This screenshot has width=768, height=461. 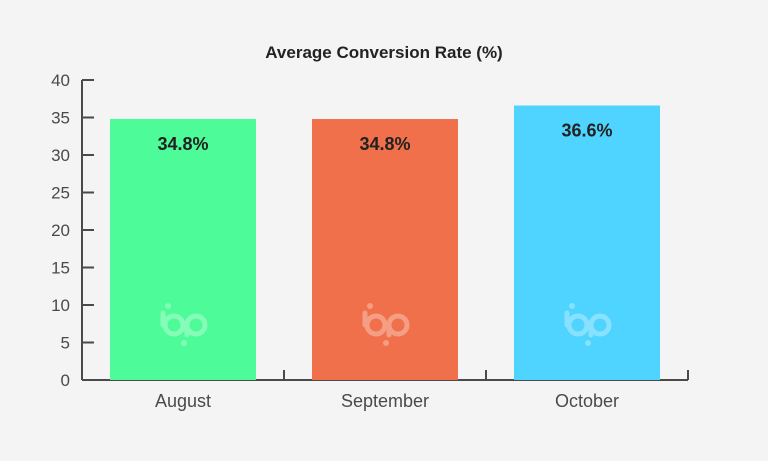 What do you see at coordinates (72, 230) in the screenshot?
I see `y-axis: 0 5 10 15 20 25 30 35 40` at bounding box center [72, 230].